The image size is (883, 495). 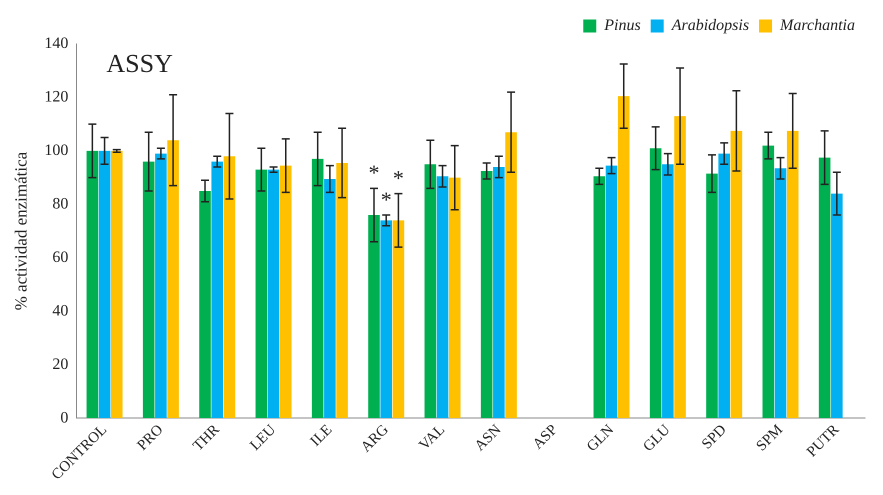 What do you see at coordinates (206, 438) in the screenshot?
I see `x-tick-label: THR` at bounding box center [206, 438].